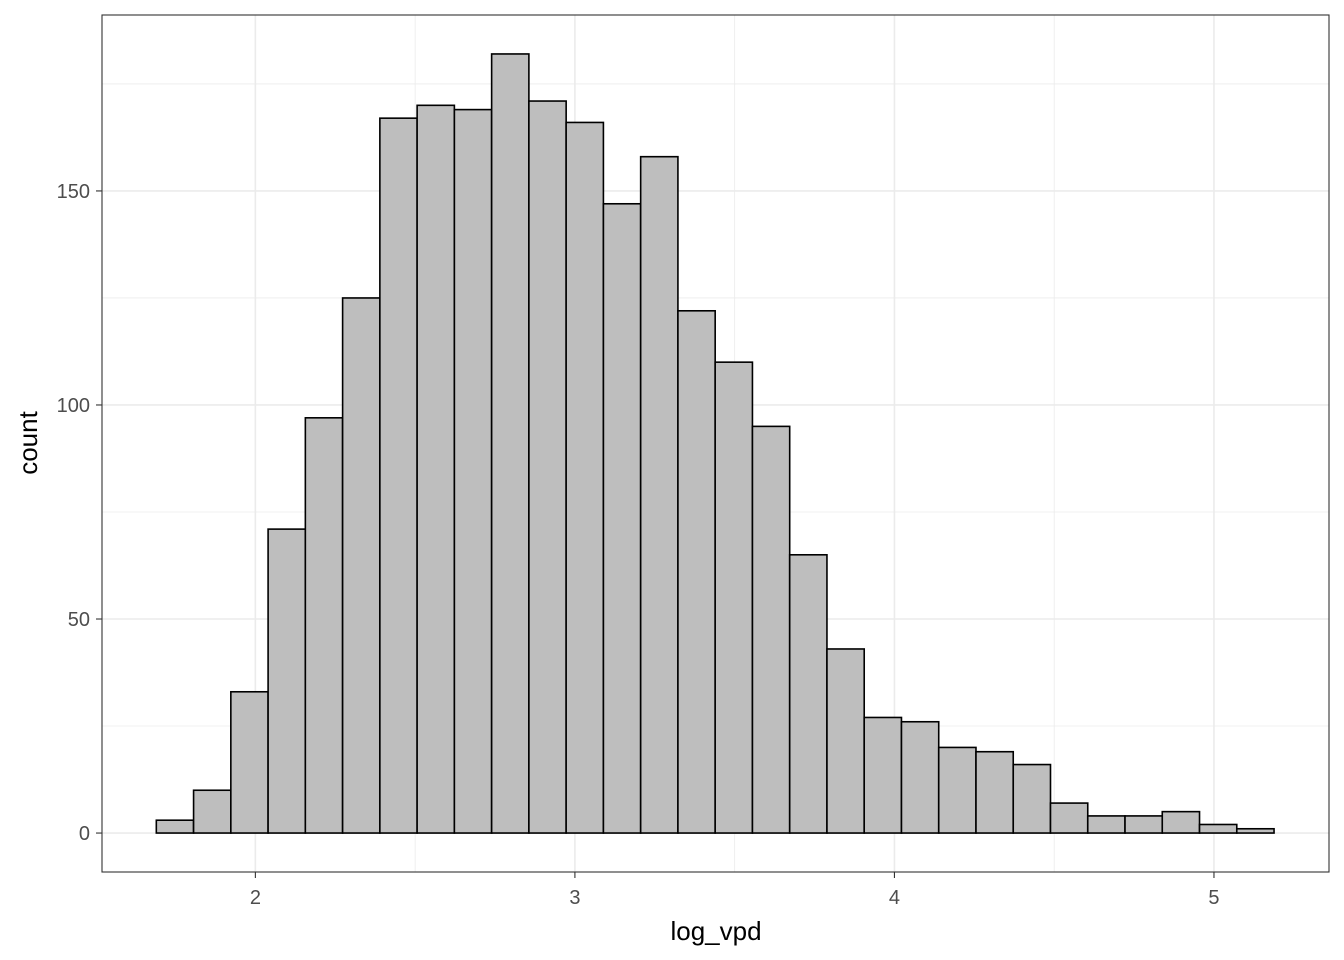  What do you see at coordinates (255, 898) in the screenshot?
I see `x-tick-label: 2` at bounding box center [255, 898].